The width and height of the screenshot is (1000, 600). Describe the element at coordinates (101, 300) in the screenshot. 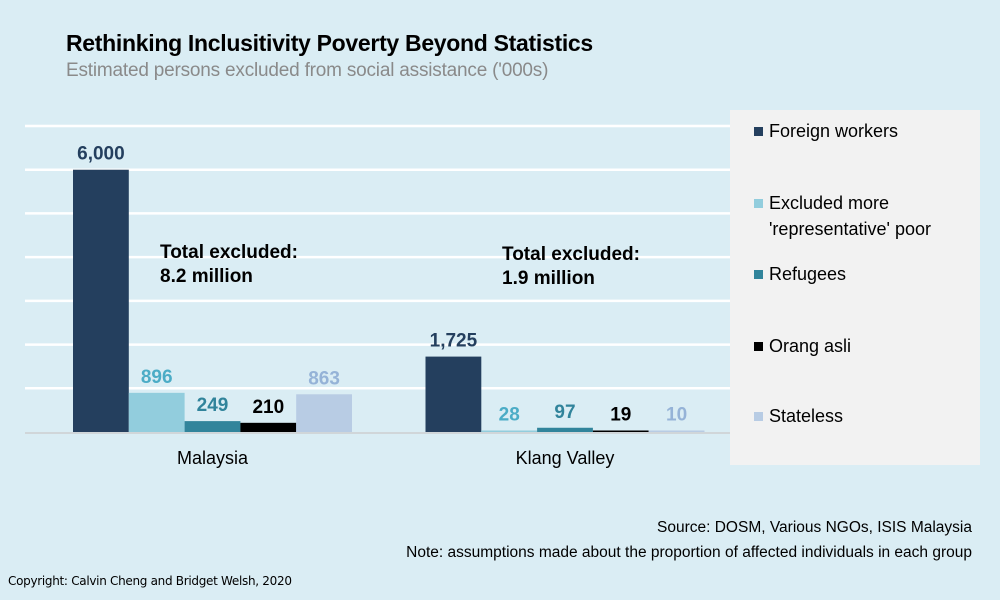

I see `bar-foreign-workers-malaysia` at that location.